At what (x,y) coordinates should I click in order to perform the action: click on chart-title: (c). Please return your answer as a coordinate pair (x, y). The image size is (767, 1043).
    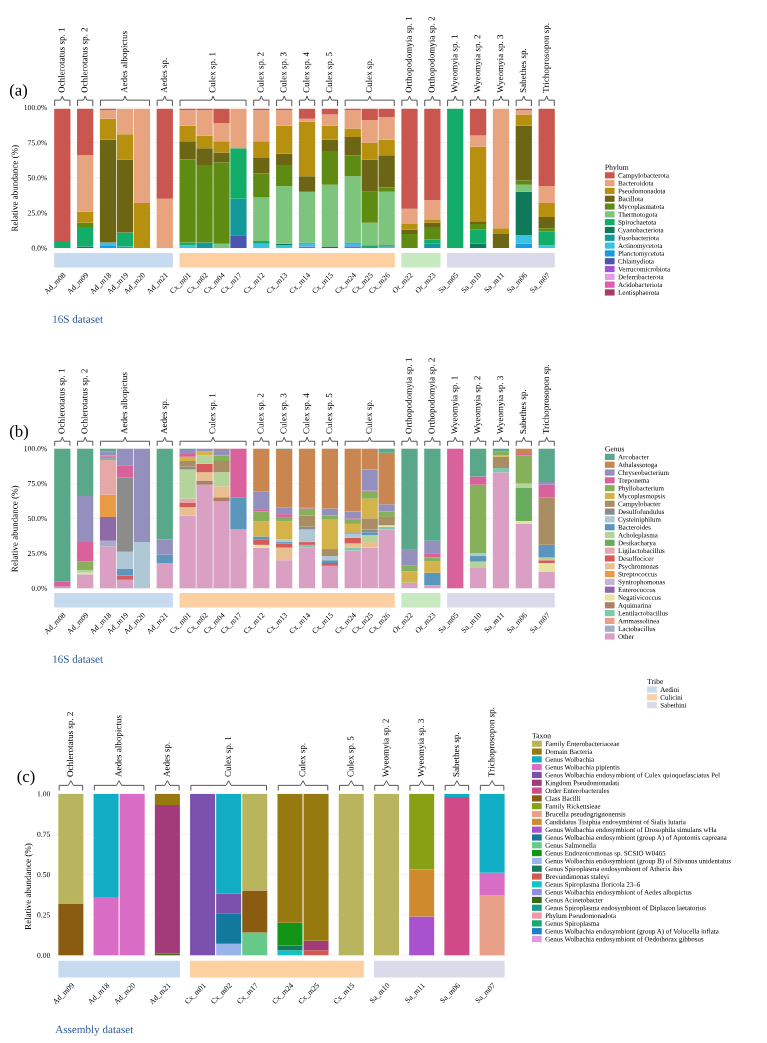
    Looking at the image, I should click on (26, 778).